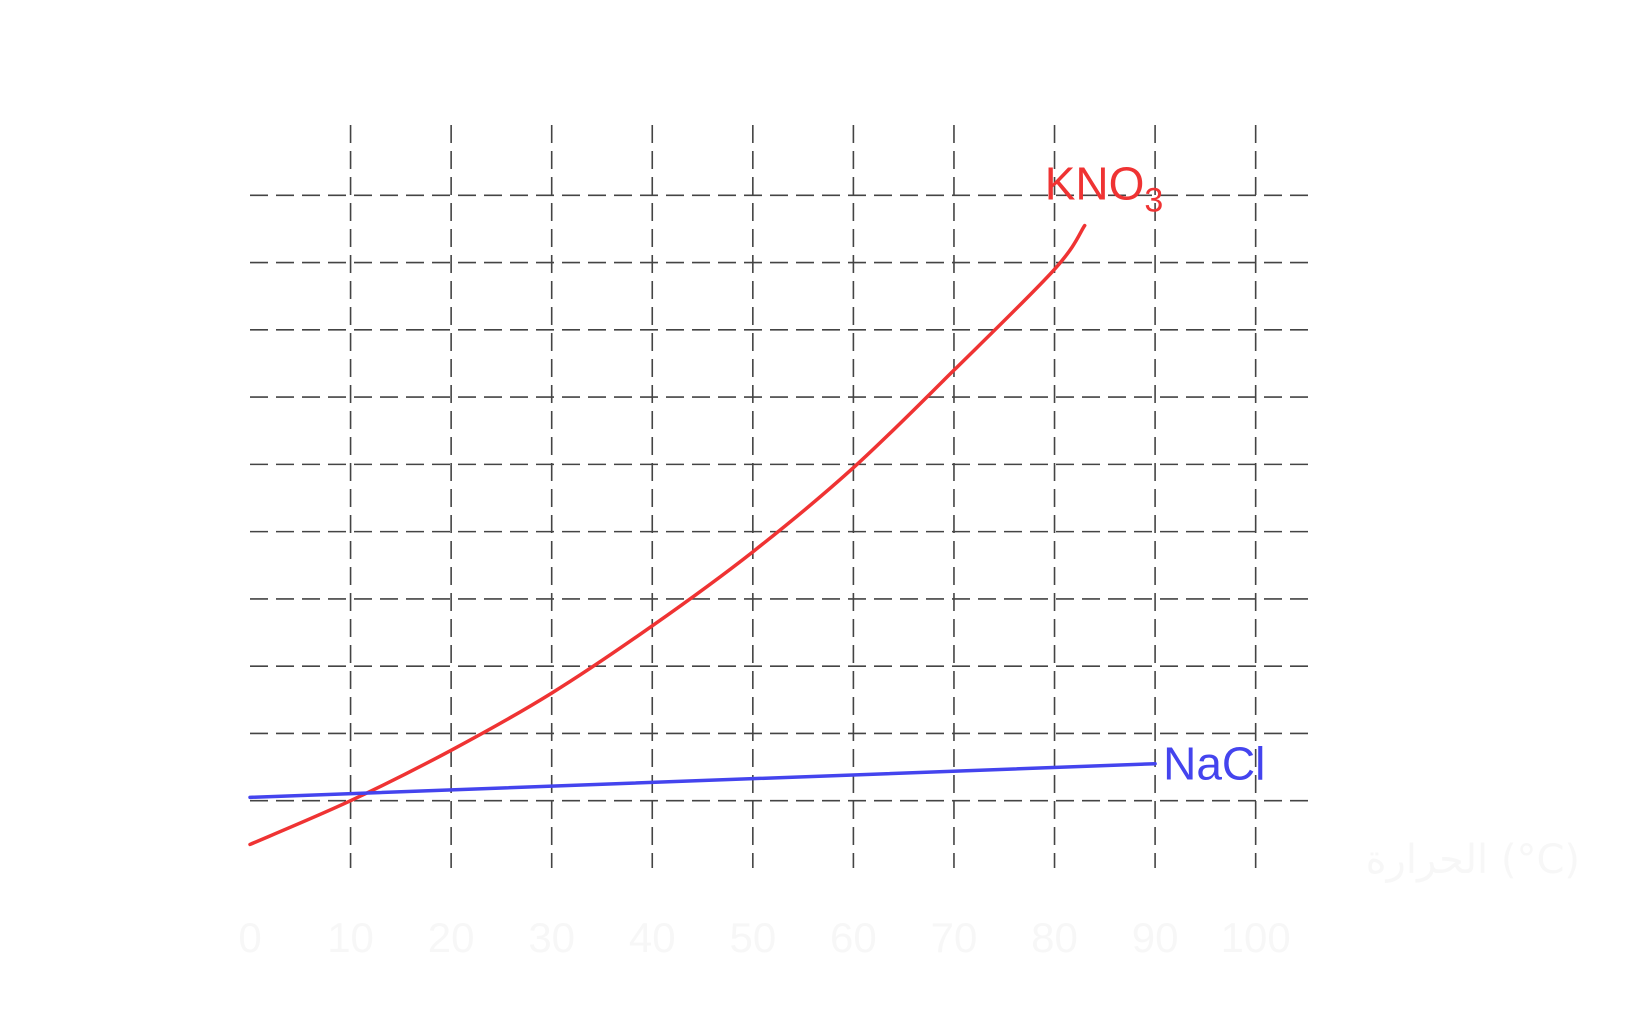 The height and width of the screenshot is (1024, 1631). I want to click on x-tick-label-50: 50, so click(752, 937).